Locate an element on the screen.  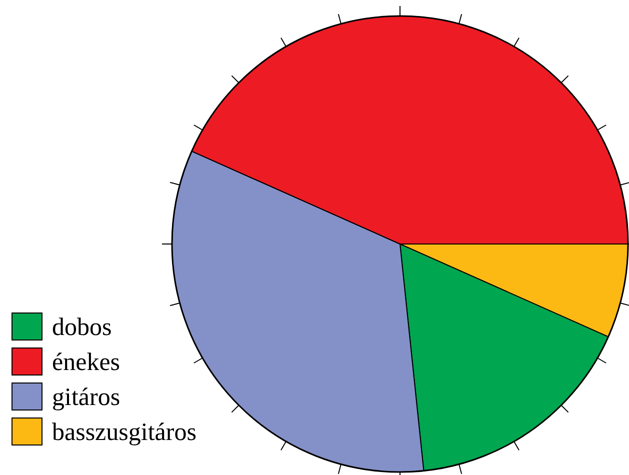
legend-label: gitáros is located at coordinates (86, 397).